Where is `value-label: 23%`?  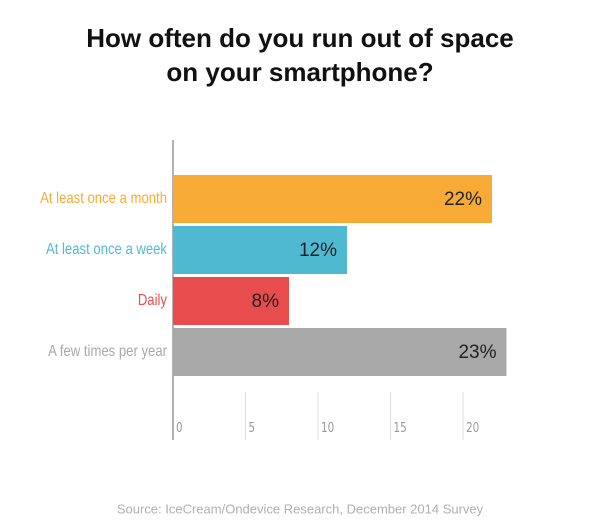
value-label: 23% is located at coordinates (477, 352).